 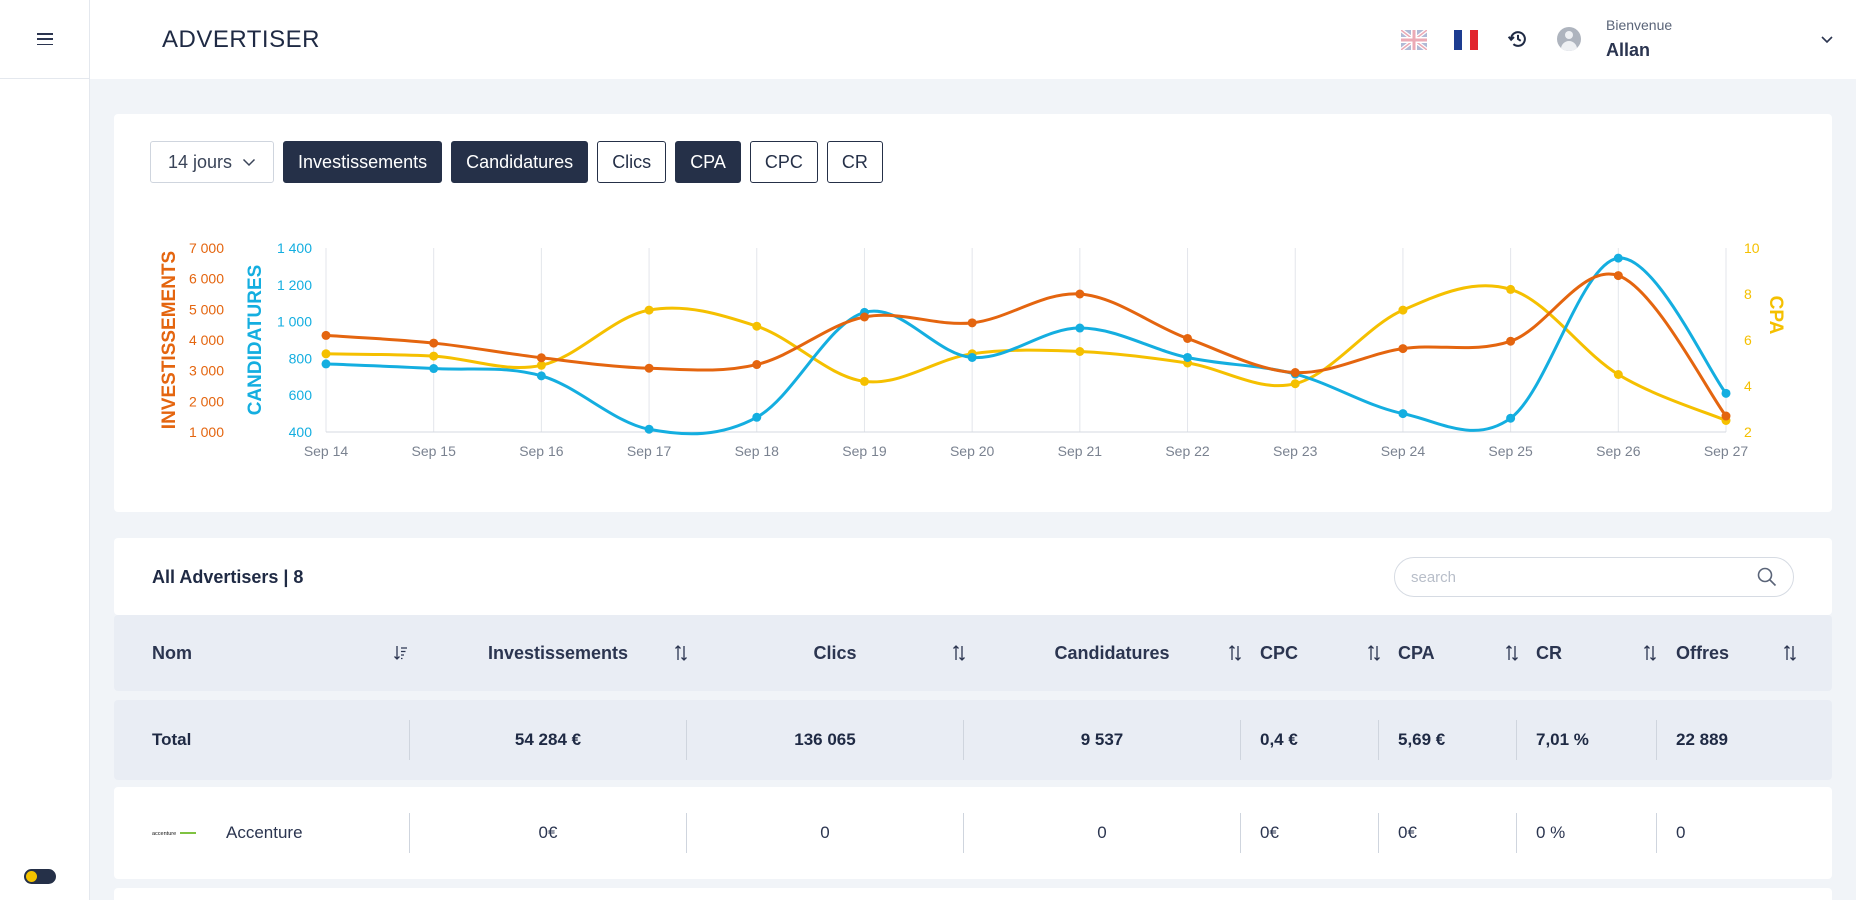 I want to click on y-tick-label-candidatures: 1 000, so click(x=294, y=322).